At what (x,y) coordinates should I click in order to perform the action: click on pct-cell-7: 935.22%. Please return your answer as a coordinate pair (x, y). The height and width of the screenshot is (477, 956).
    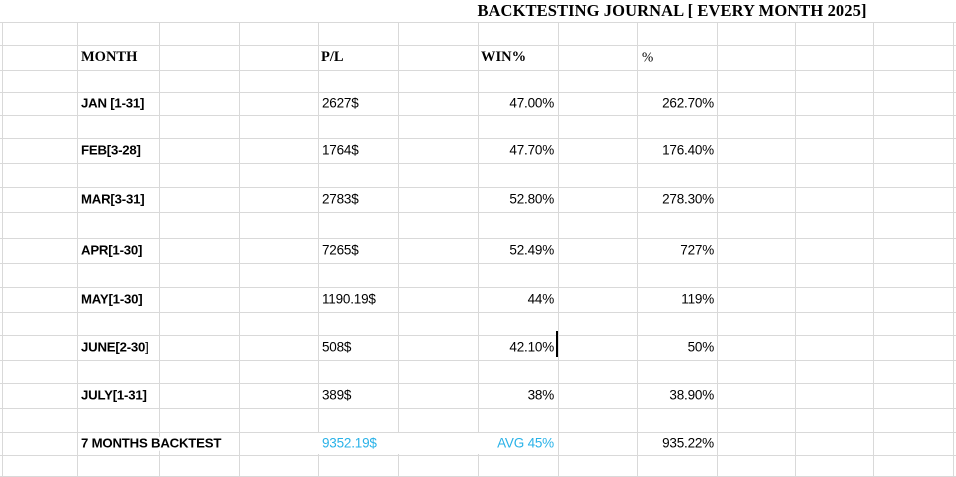
    Looking at the image, I should click on (688, 443).